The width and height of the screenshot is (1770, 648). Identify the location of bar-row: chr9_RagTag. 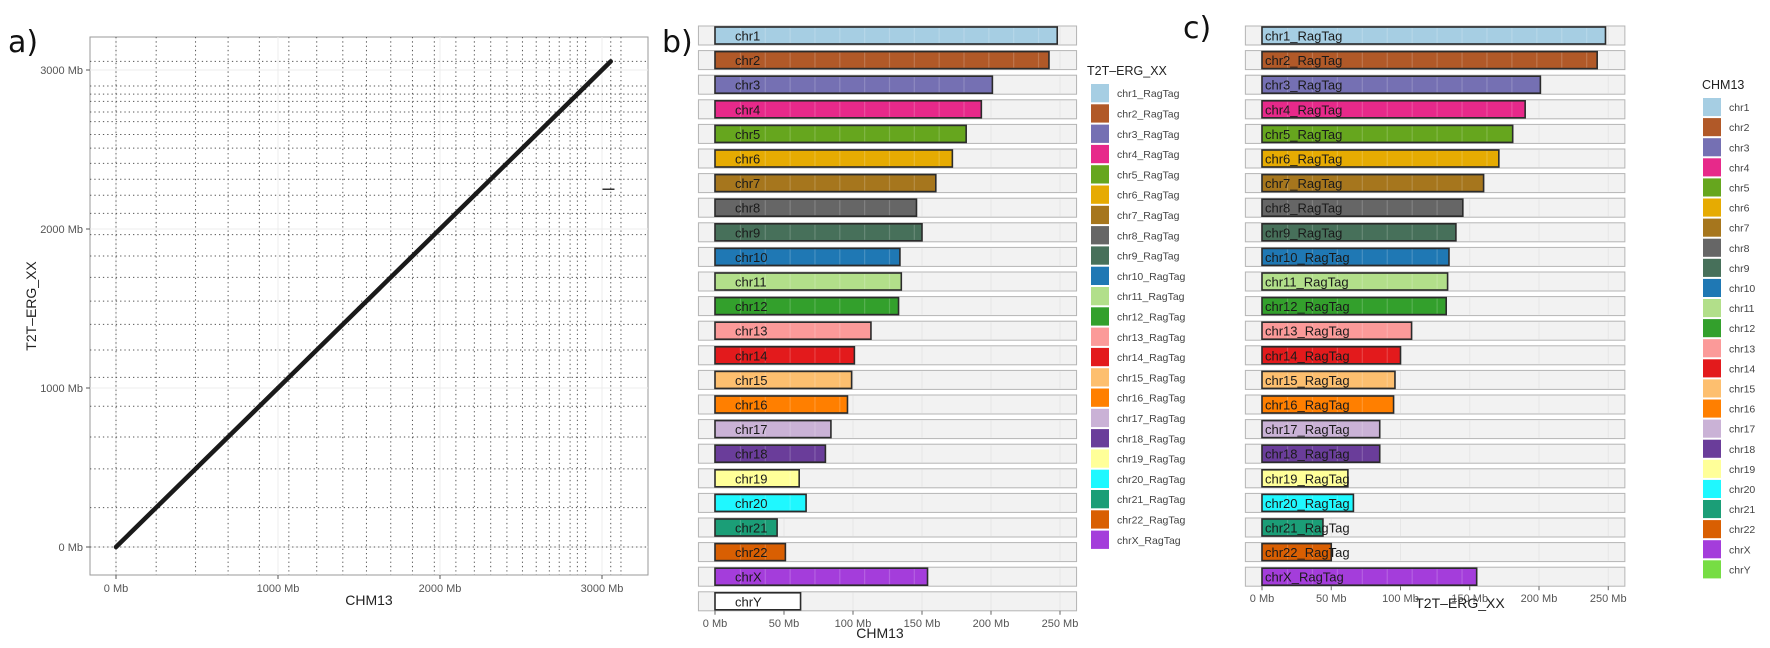
(1435, 232).